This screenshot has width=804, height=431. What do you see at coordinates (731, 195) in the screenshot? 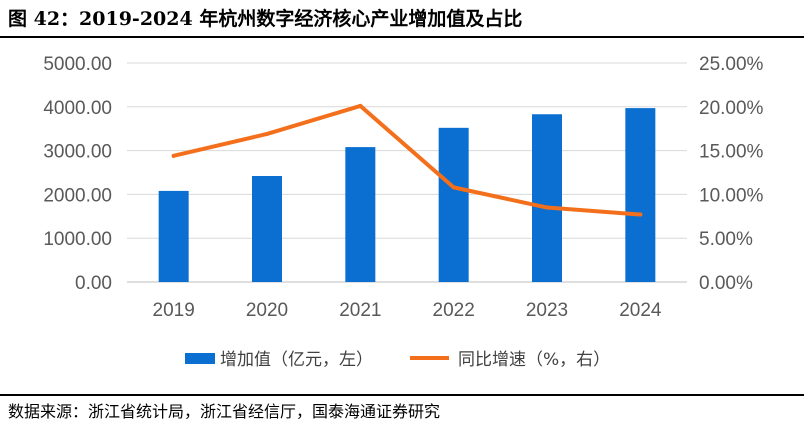
I see `right-tick-label: 10.00%` at bounding box center [731, 195].